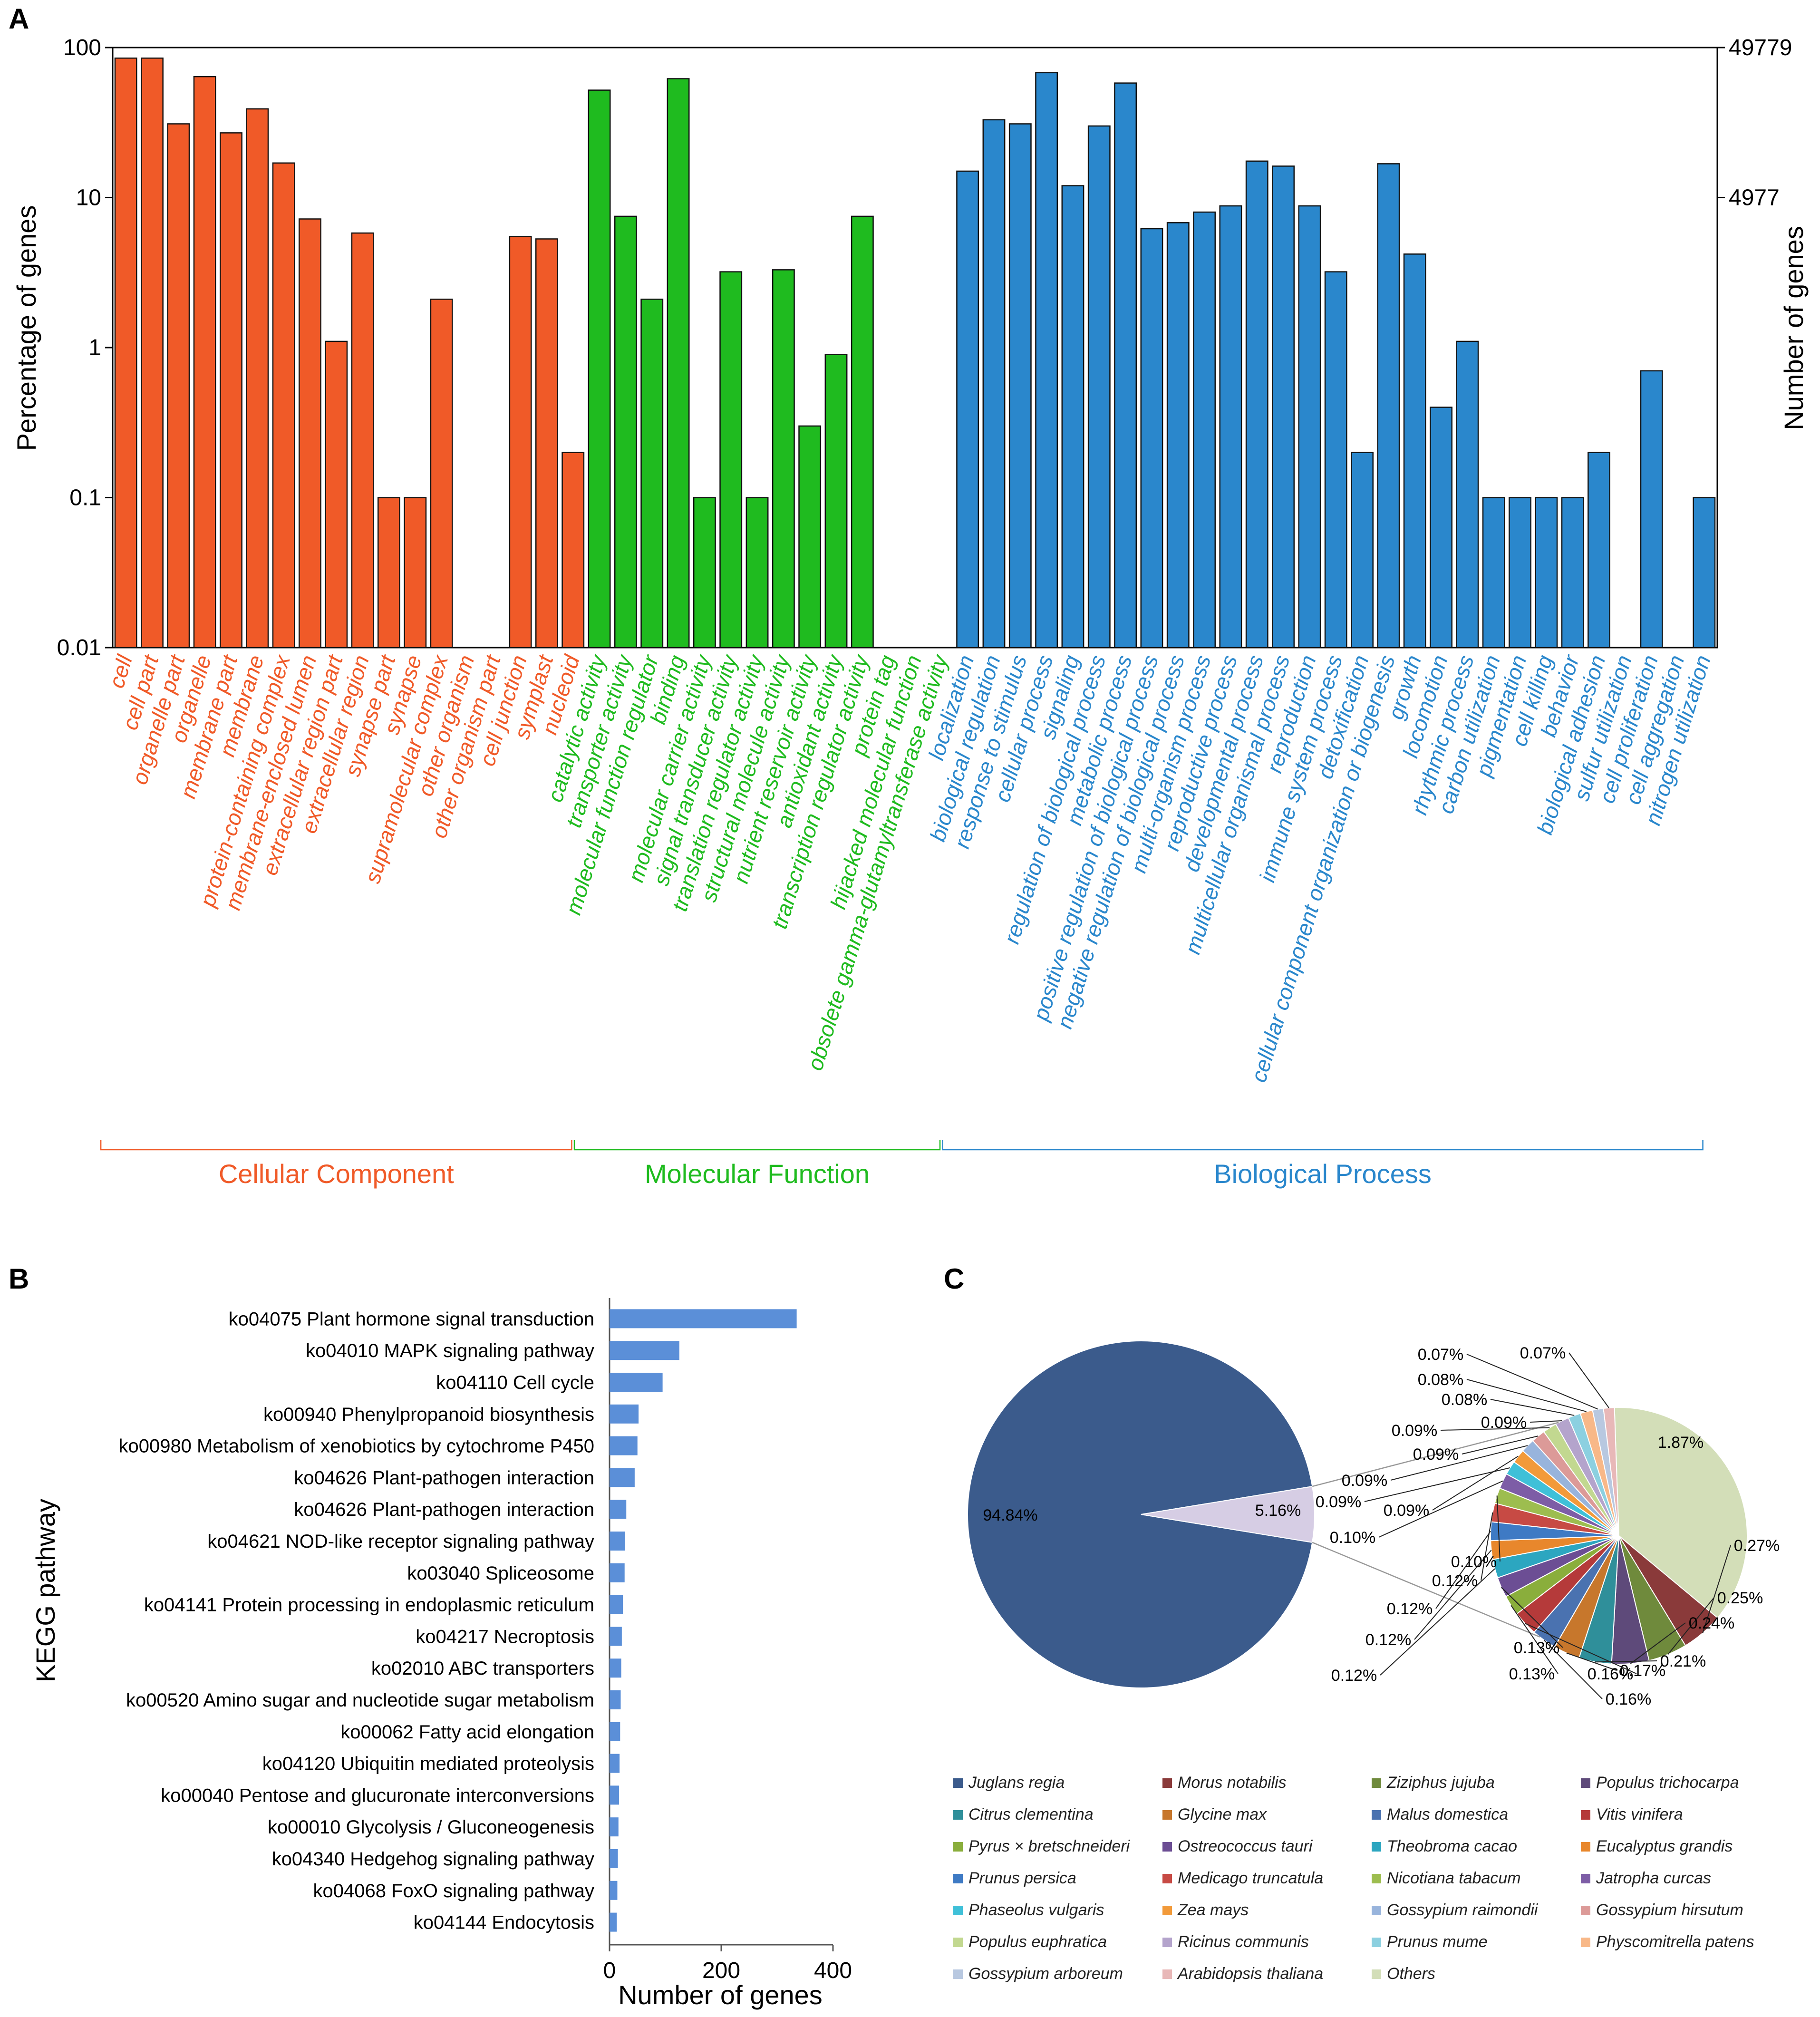 This screenshot has height=2017, width=1820. Describe the element at coordinates (1232, 1783) in the screenshot. I see `legend-label: Morus notabilis` at that location.